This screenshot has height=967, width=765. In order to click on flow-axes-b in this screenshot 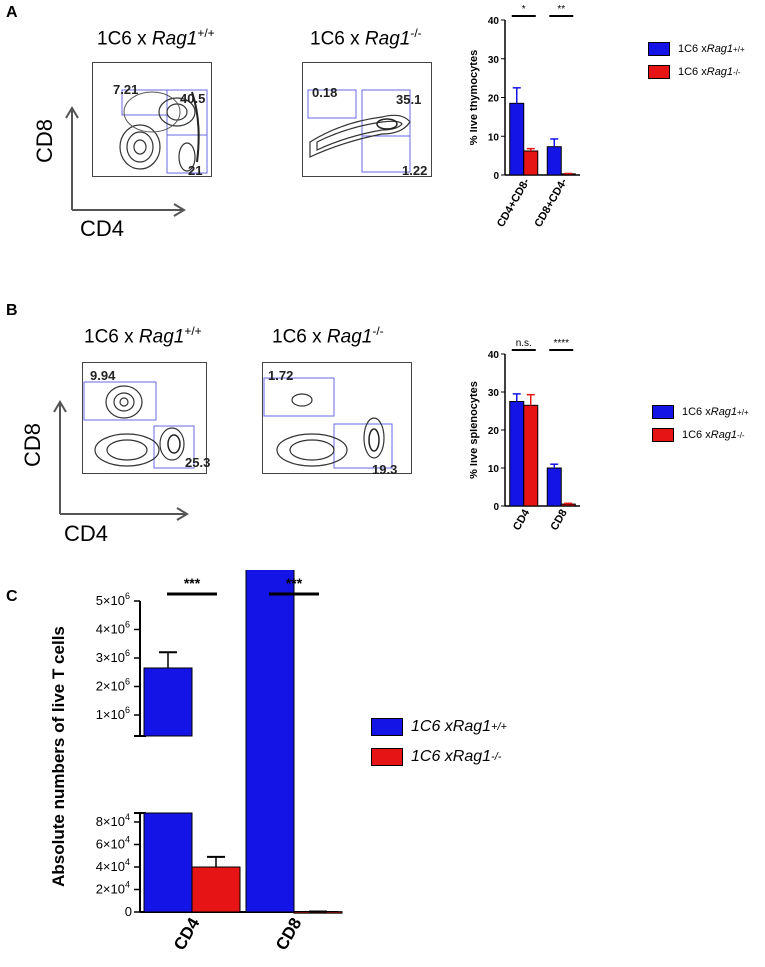, I will do `click(121, 460)`.